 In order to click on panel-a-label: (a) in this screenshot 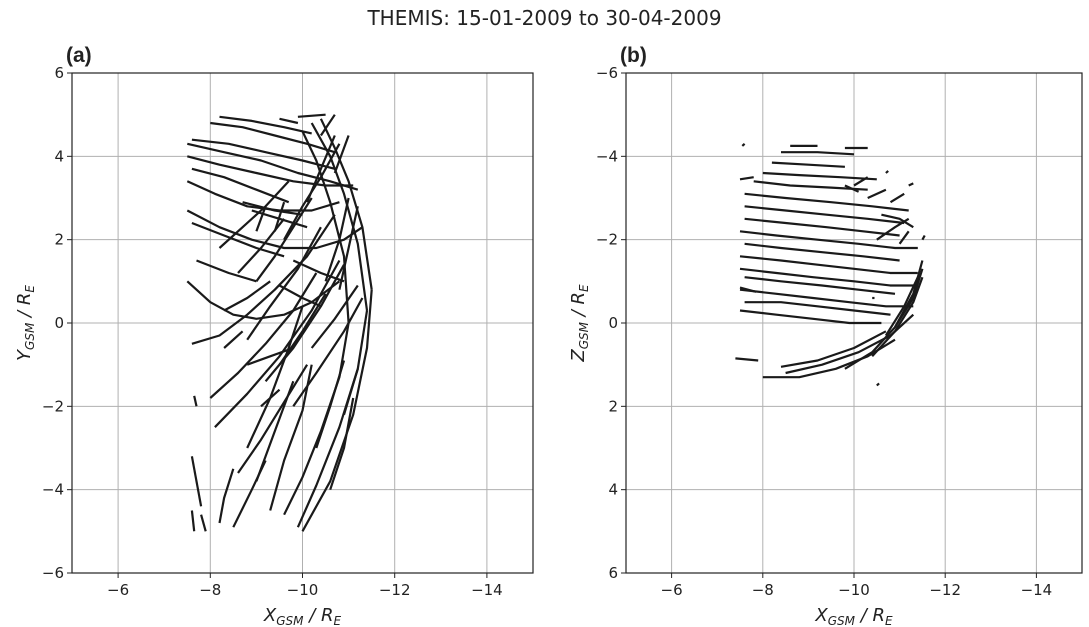, I will do `click(79, 55)`.